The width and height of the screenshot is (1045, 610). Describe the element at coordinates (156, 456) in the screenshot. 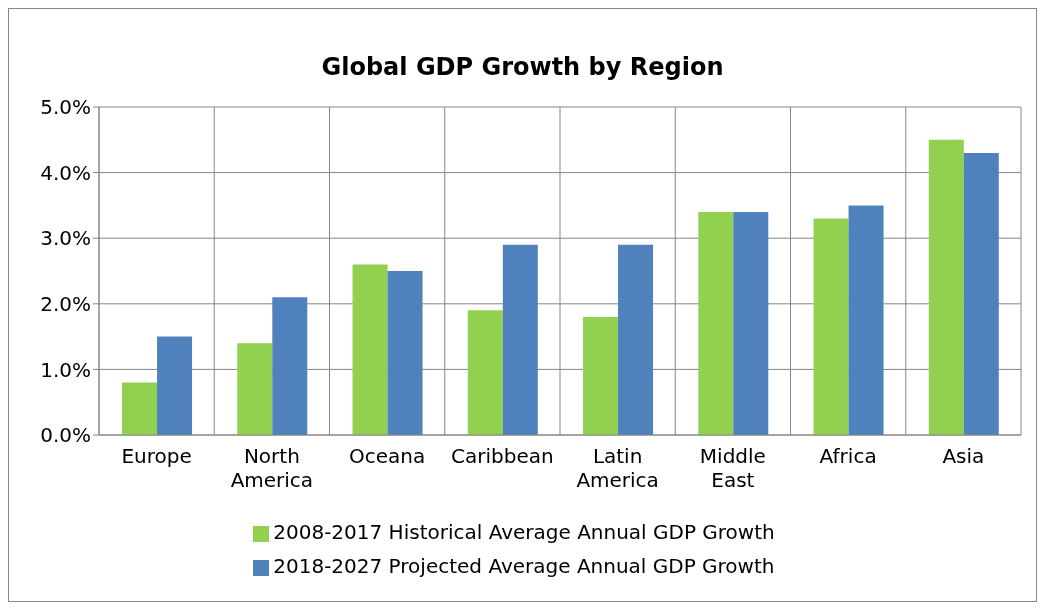

I see `x-tick-label: Europe` at that location.